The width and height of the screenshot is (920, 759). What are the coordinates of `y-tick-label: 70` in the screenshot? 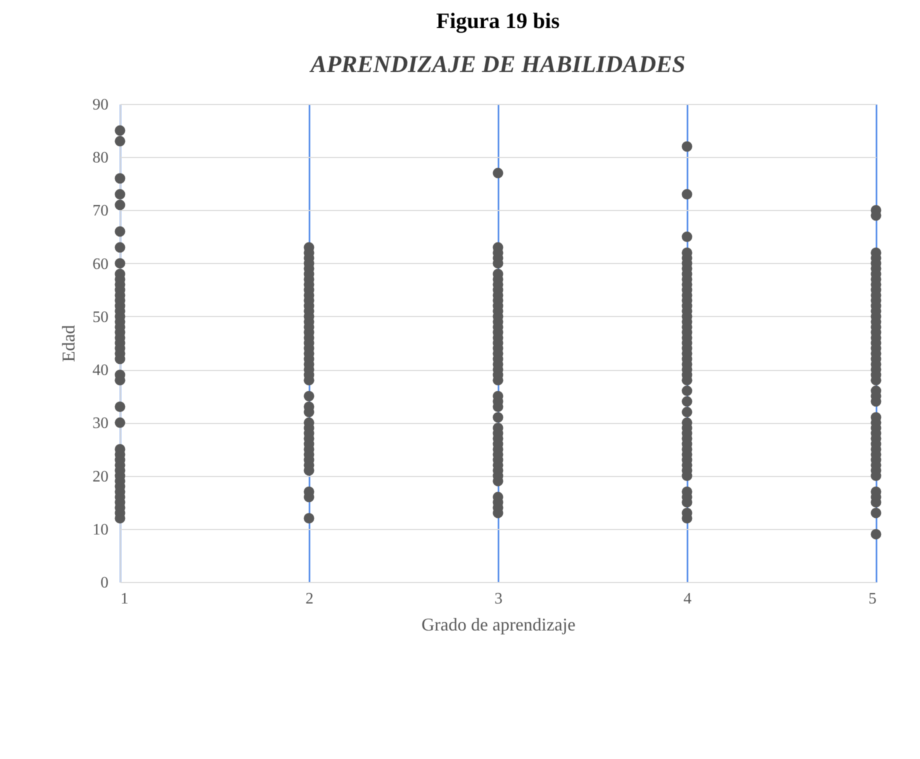 It's located at (100, 211).